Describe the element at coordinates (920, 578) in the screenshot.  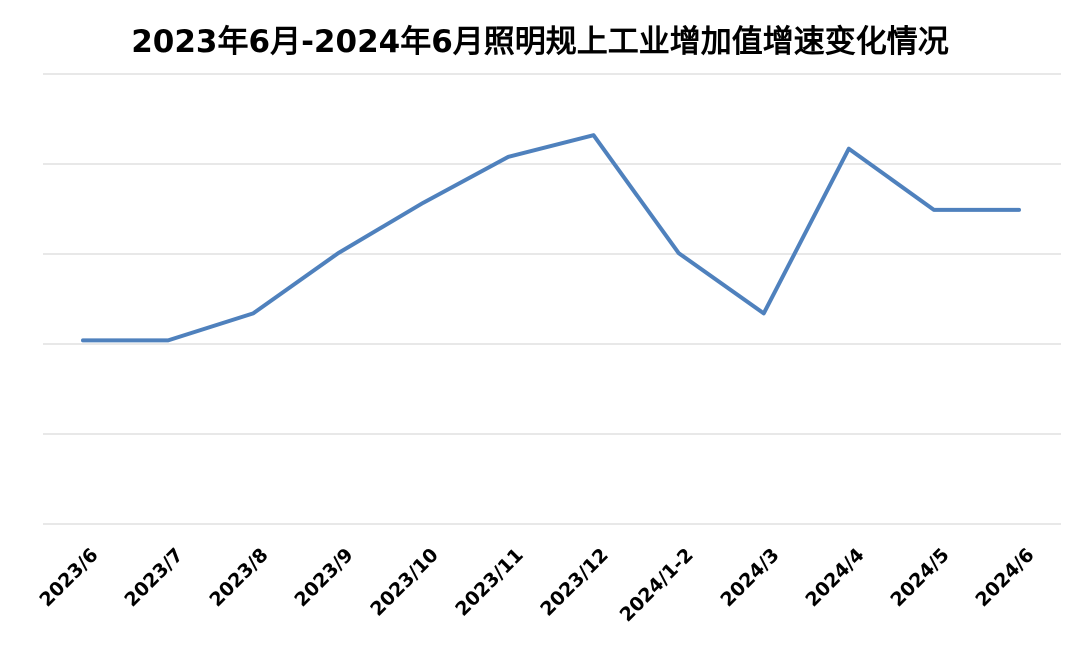
I see `x-axis-label: 2024/5` at that location.